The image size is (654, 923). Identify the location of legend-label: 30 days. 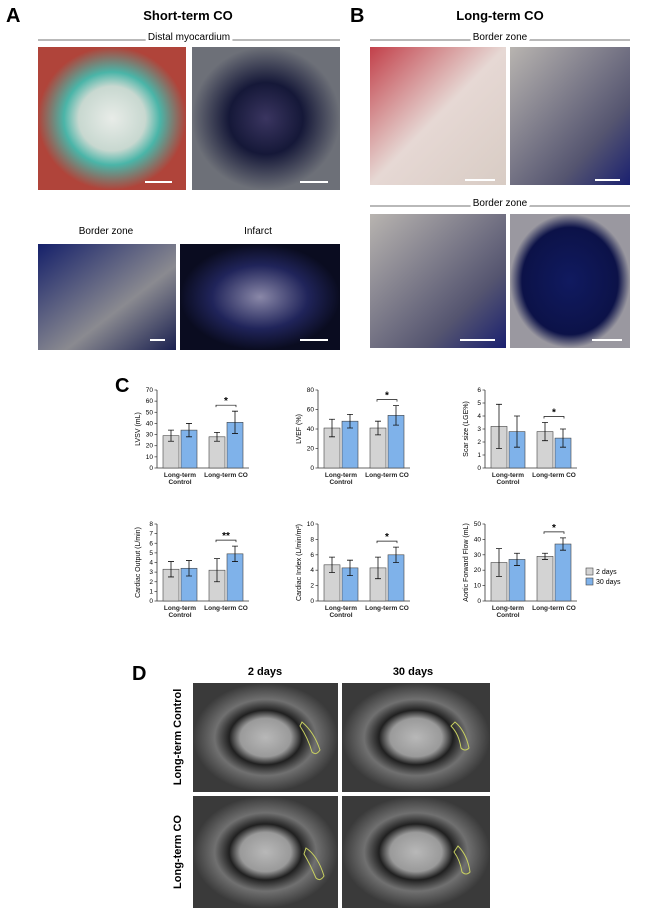
(608, 582).